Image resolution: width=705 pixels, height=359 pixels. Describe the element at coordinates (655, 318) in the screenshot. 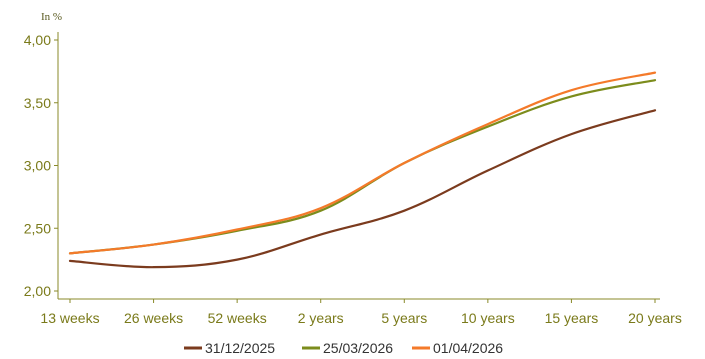

I see `x-tick-label: 20 years` at that location.